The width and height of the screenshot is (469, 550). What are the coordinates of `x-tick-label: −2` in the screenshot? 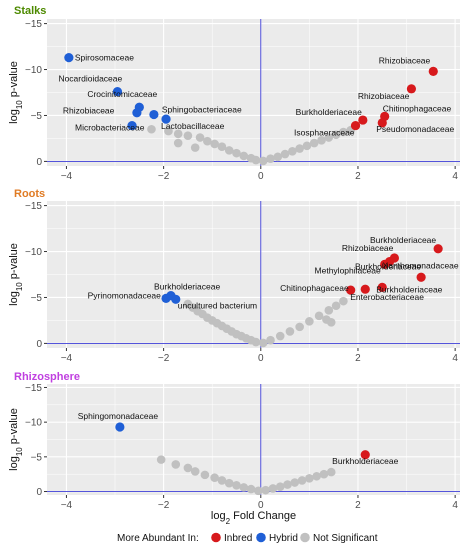 It's located at (164, 358).